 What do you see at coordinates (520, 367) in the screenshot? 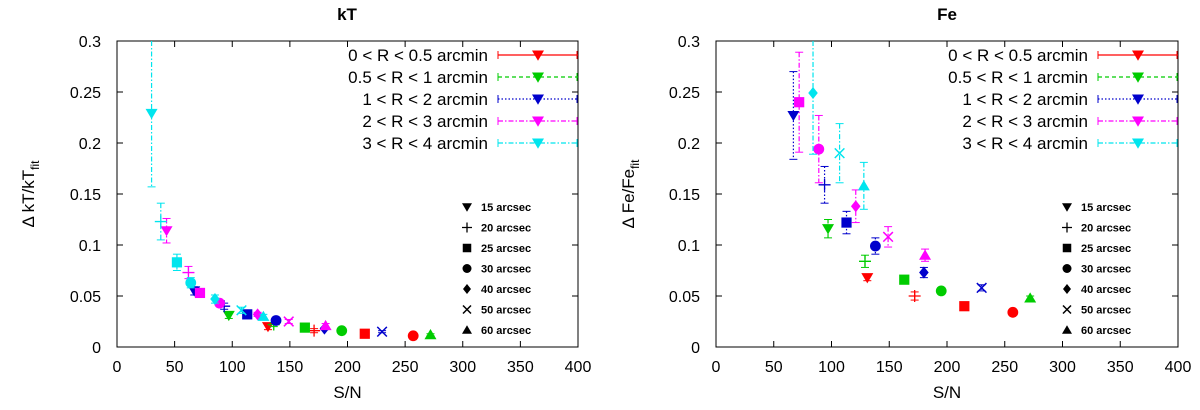
I see `x-tick-label: 350` at bounding box center [520, 367].